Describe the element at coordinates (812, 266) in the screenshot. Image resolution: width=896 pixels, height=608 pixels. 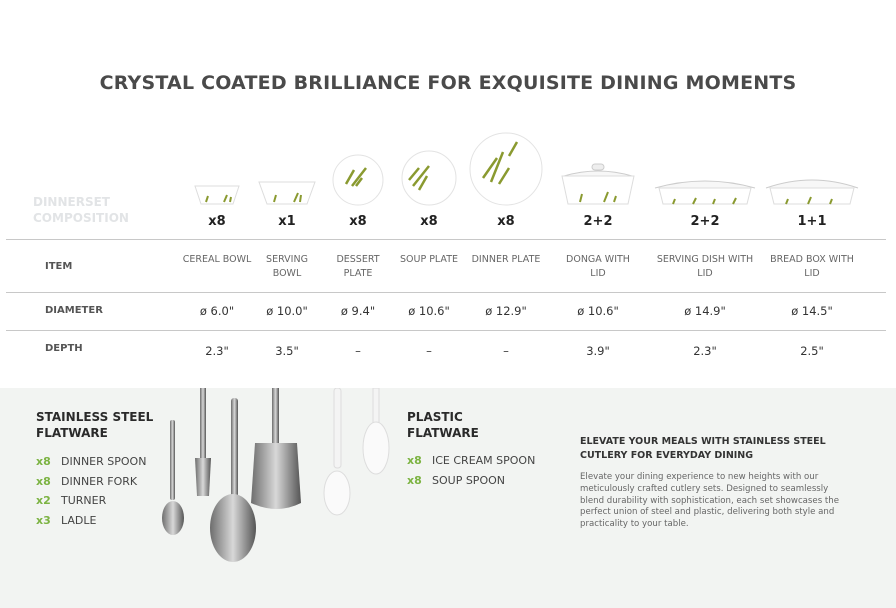
I see `item-name: BREAD BOX WITH LID` at that location.